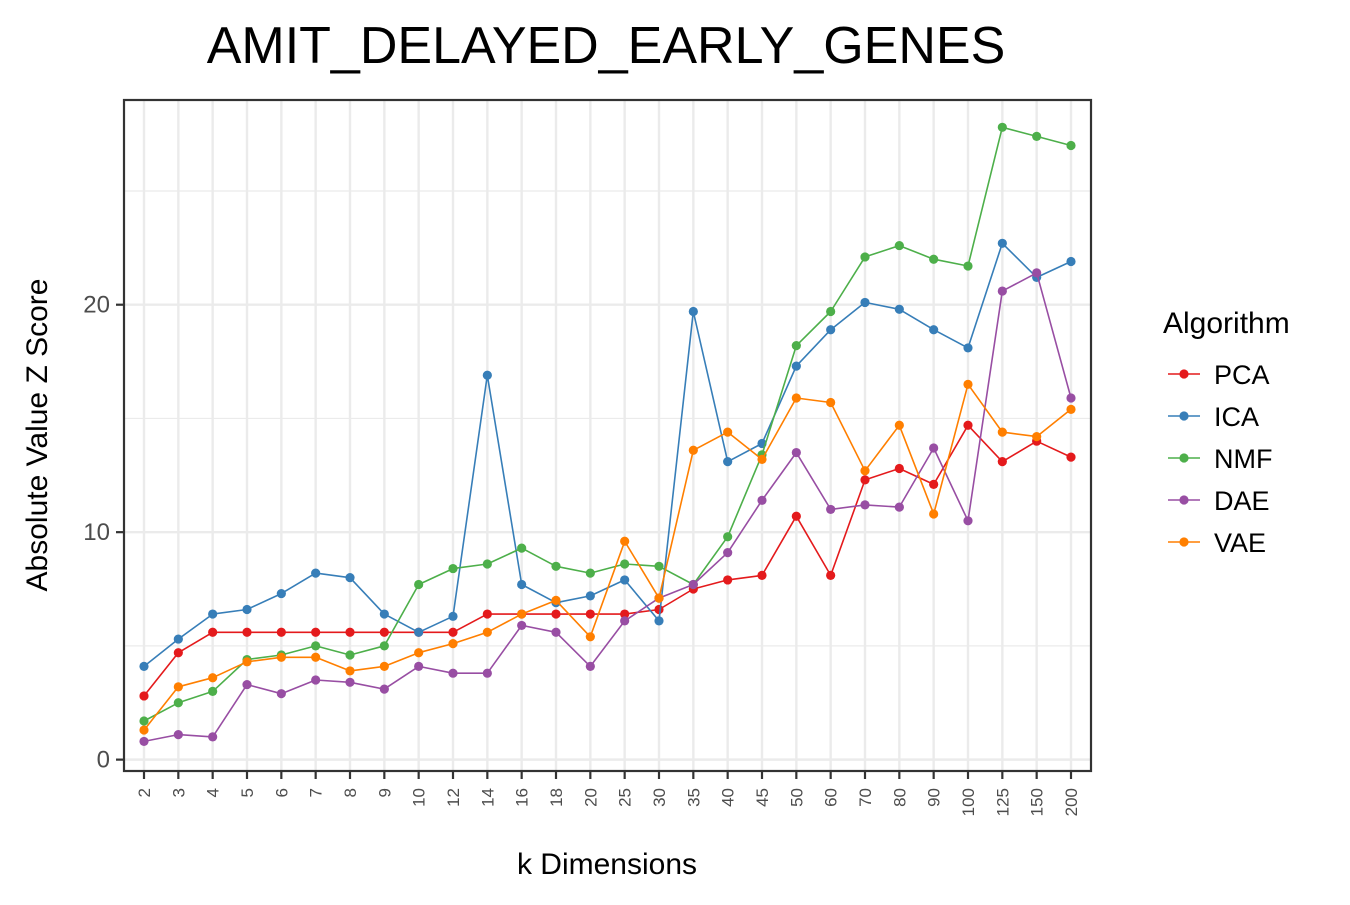 The height and width of the screenshot is (905, 1350). I want to click on x-tick-label: 50, so click(796, 797).